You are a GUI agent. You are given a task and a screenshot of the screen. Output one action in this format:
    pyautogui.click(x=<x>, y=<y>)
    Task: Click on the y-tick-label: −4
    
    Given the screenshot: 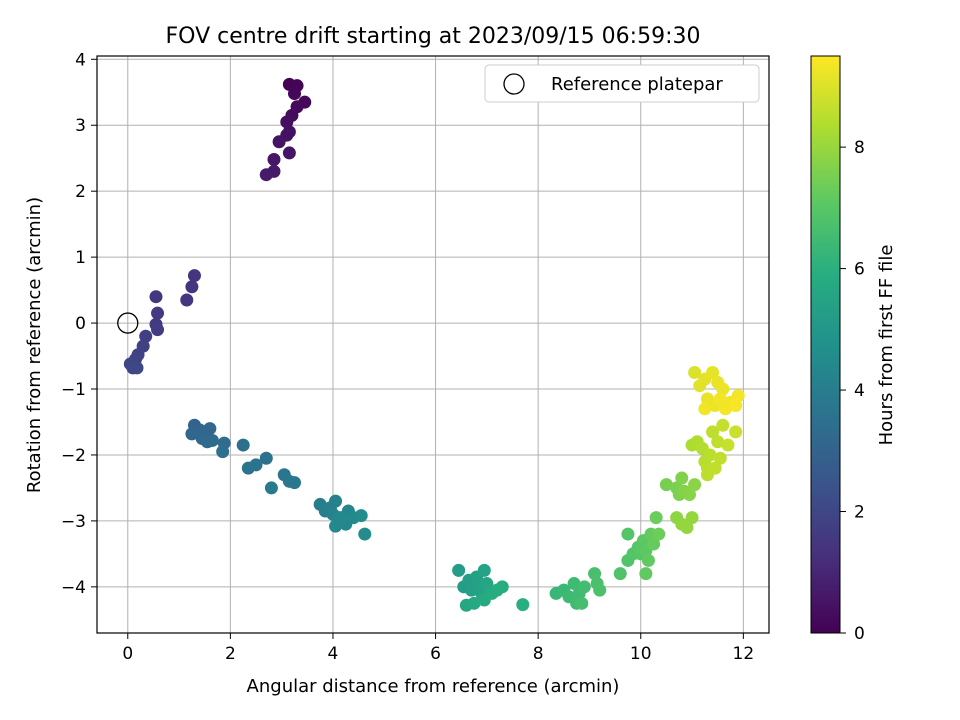 What is the action you would take?
    pyautogui.click(x=73, y=588)
    